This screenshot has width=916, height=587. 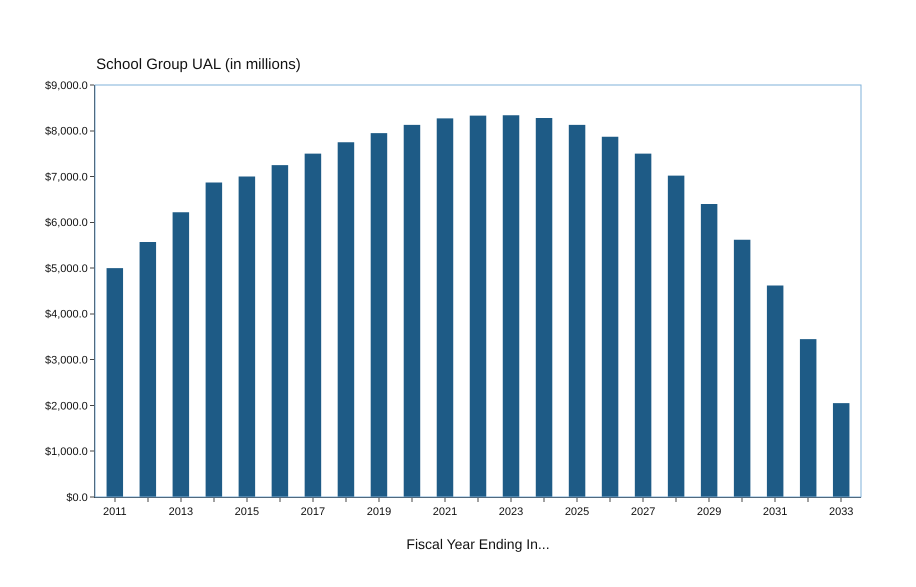 What do you see at coordinates (66, 223) in the screenshot?
I see `y-tick-label: $6,000.0` at bounding box center [66, 223].